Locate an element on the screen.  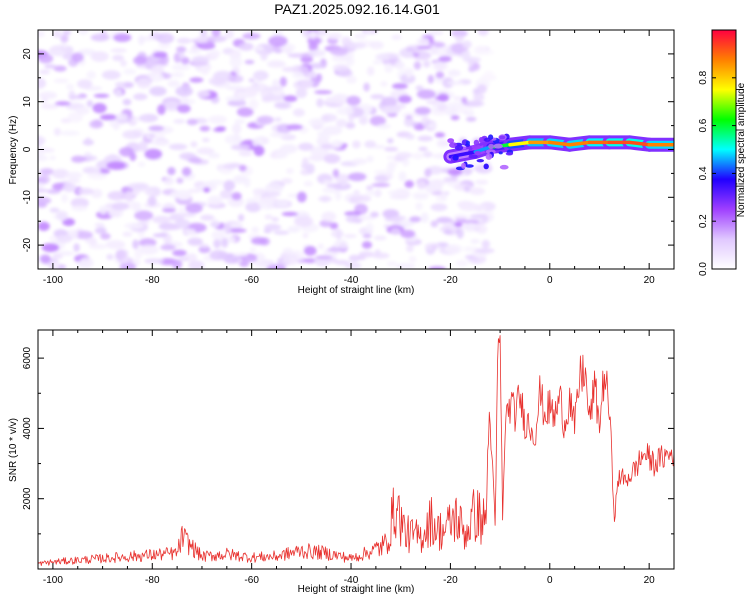
y-tick-label: 10 is located at coordinates (27, 102).